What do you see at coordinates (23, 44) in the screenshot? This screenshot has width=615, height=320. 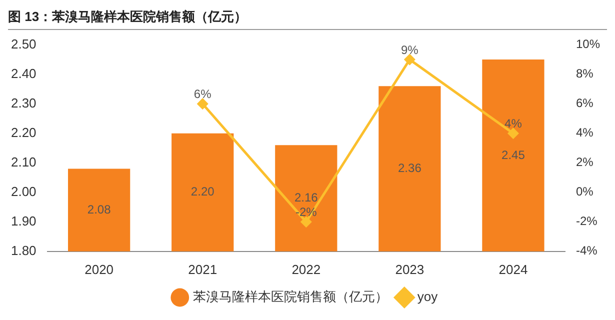 I see `y-tick-label: 2.50` at bounding box center [23, 44].